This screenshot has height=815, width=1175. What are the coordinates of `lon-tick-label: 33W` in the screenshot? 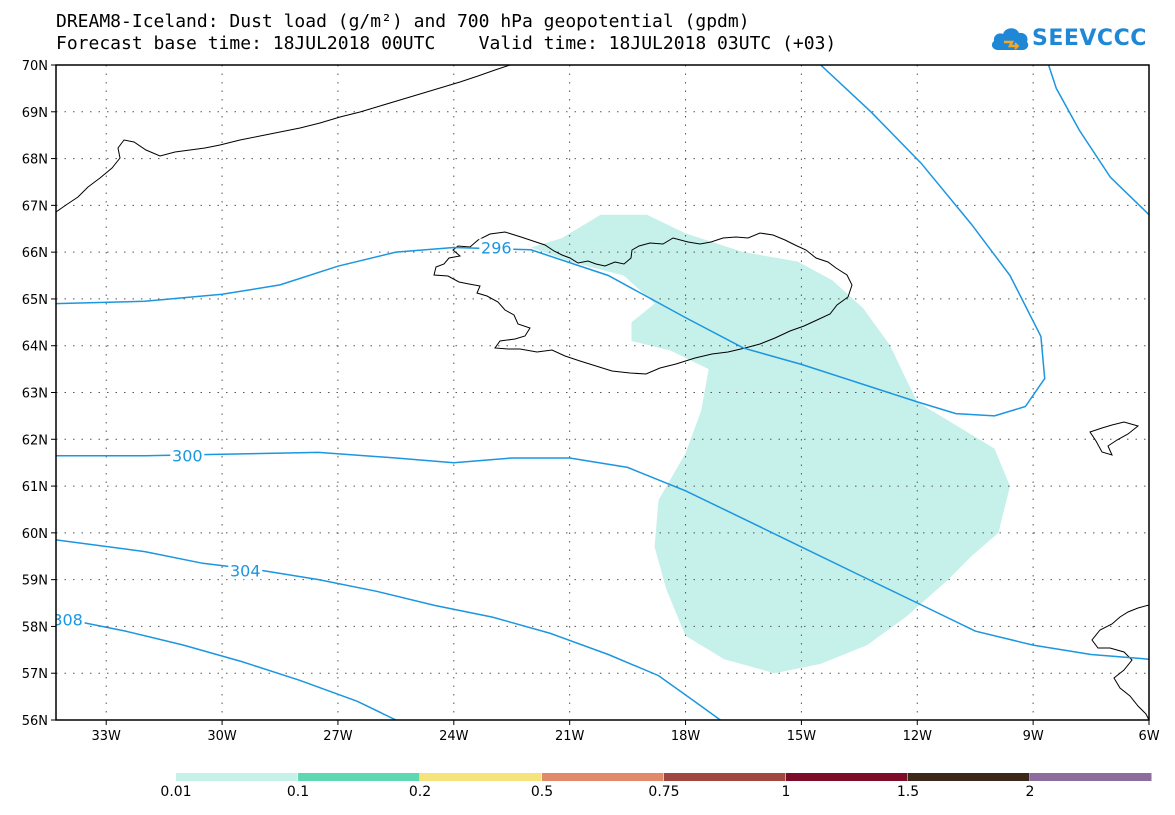 It's located at (107, 736).